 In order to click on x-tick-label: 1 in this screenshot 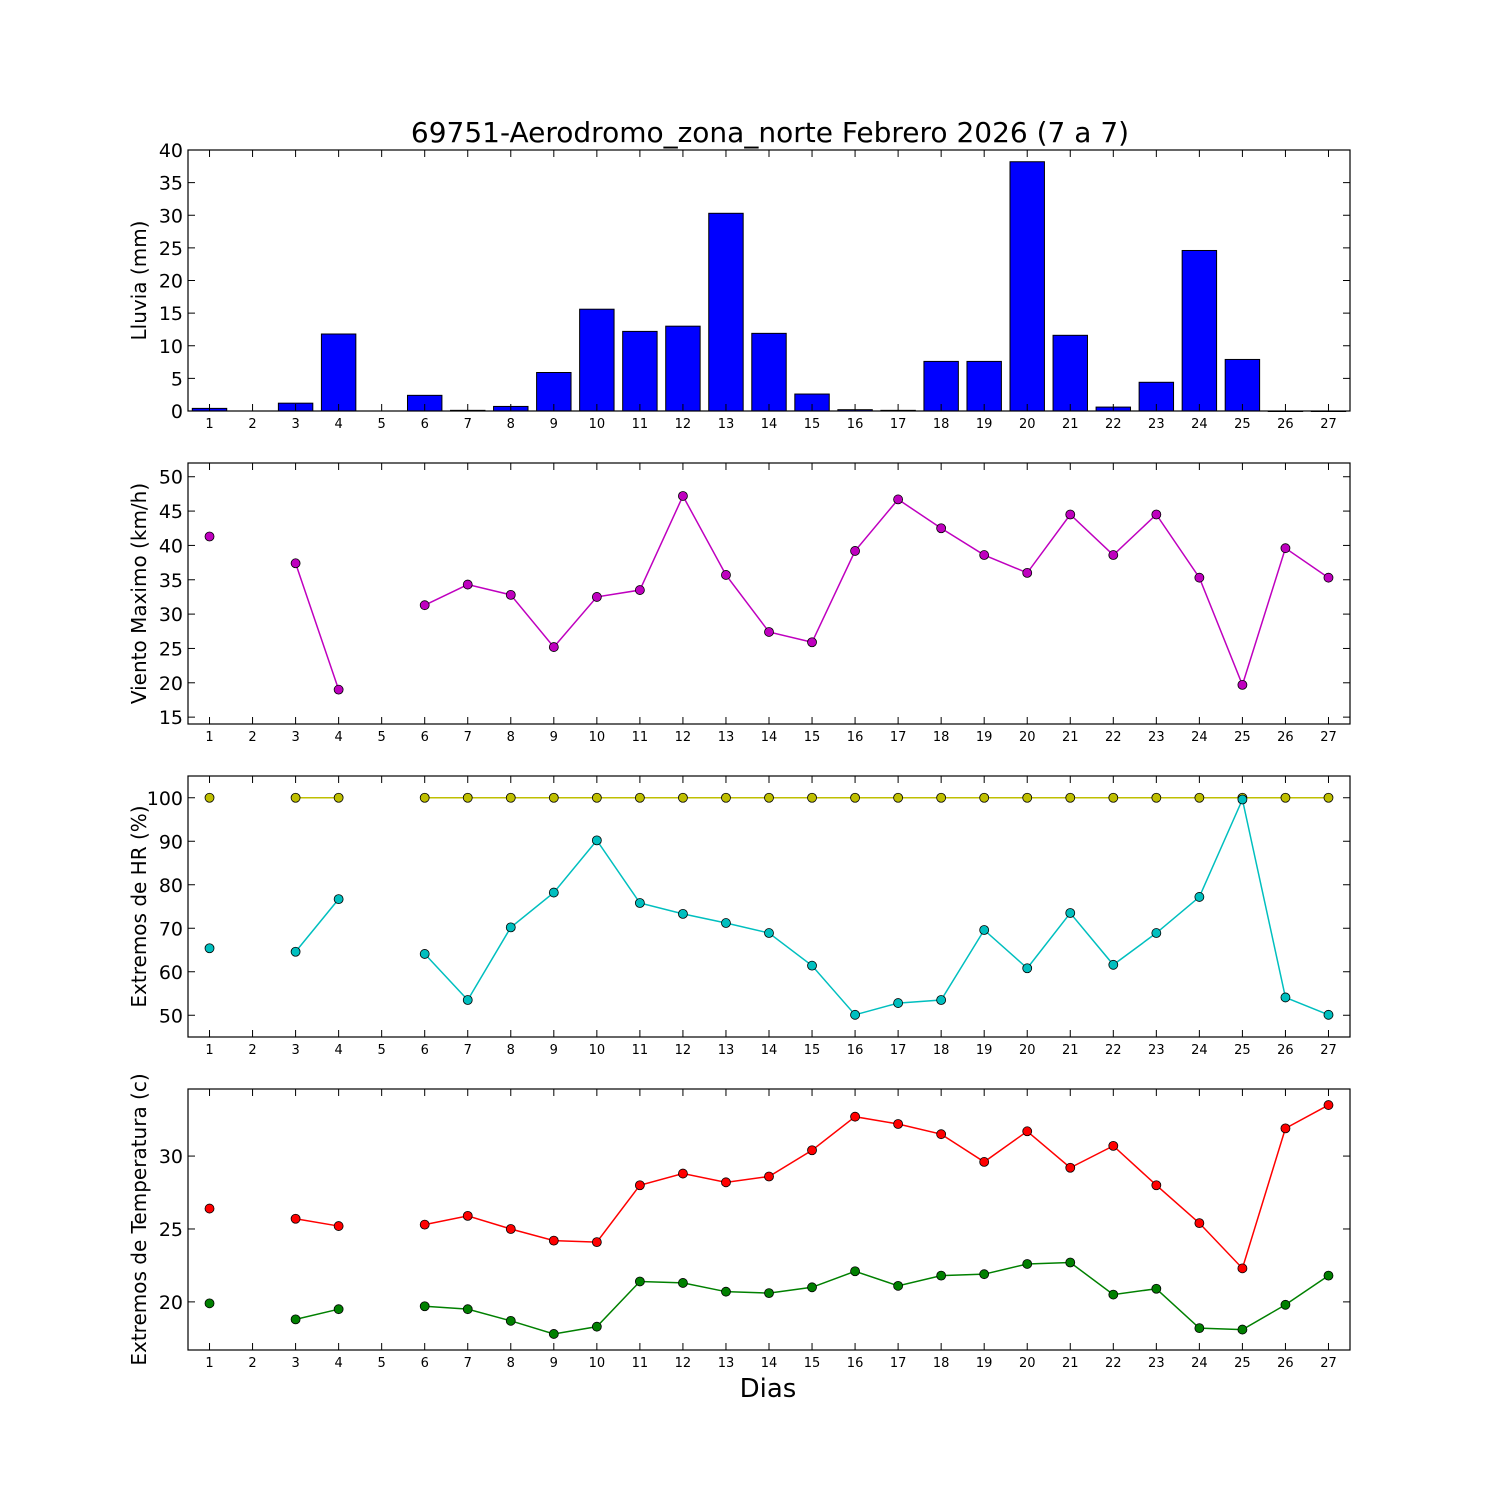, I will do `click(209, 1050)`.